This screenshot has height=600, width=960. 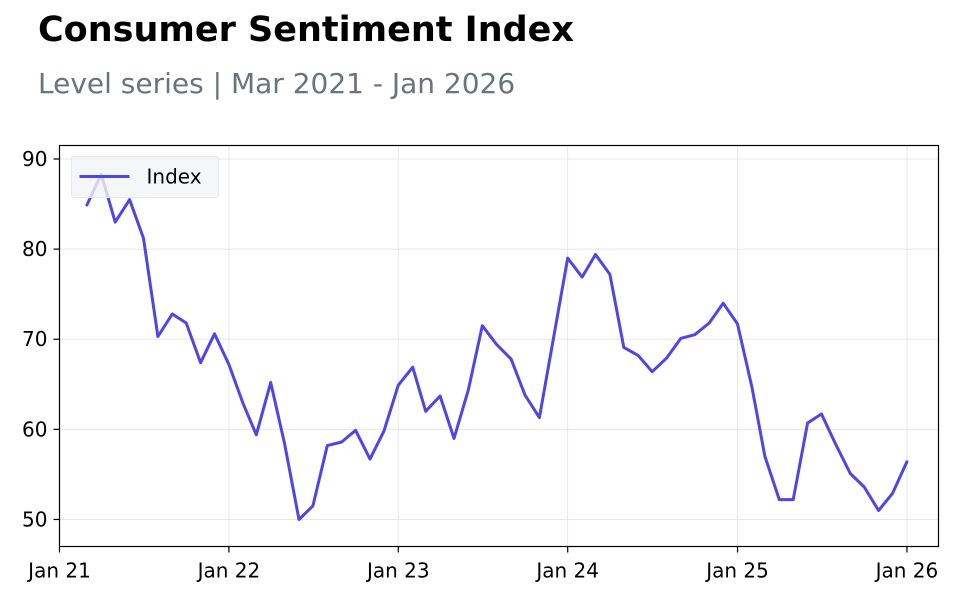 What do you see at coordinates (34, 519) in the screenshot?
I see `y-tick-label: 50` at bounding box center [34, 519].